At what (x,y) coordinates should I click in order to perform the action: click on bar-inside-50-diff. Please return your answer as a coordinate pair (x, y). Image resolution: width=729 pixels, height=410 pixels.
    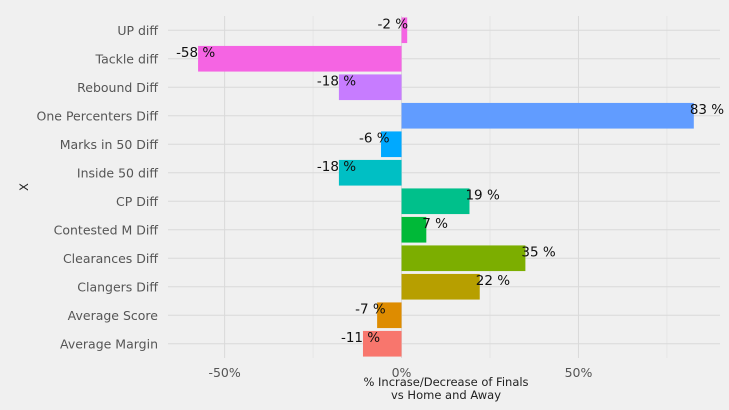
    Looking at the image, I should click on (370, 172).